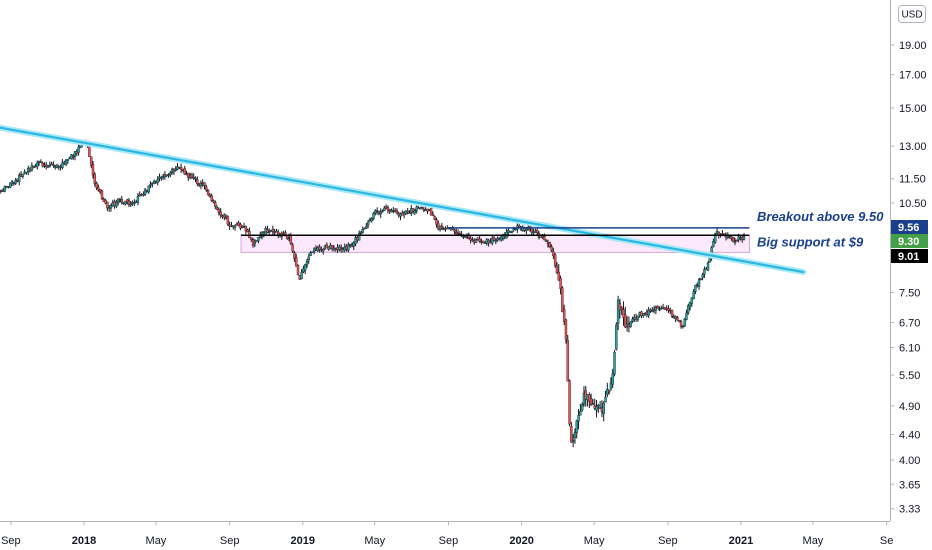  Describe the element at coordinates (820, 216) in the screenshot. I see `annotation-breakout: Breakout above 9.50` at that location.